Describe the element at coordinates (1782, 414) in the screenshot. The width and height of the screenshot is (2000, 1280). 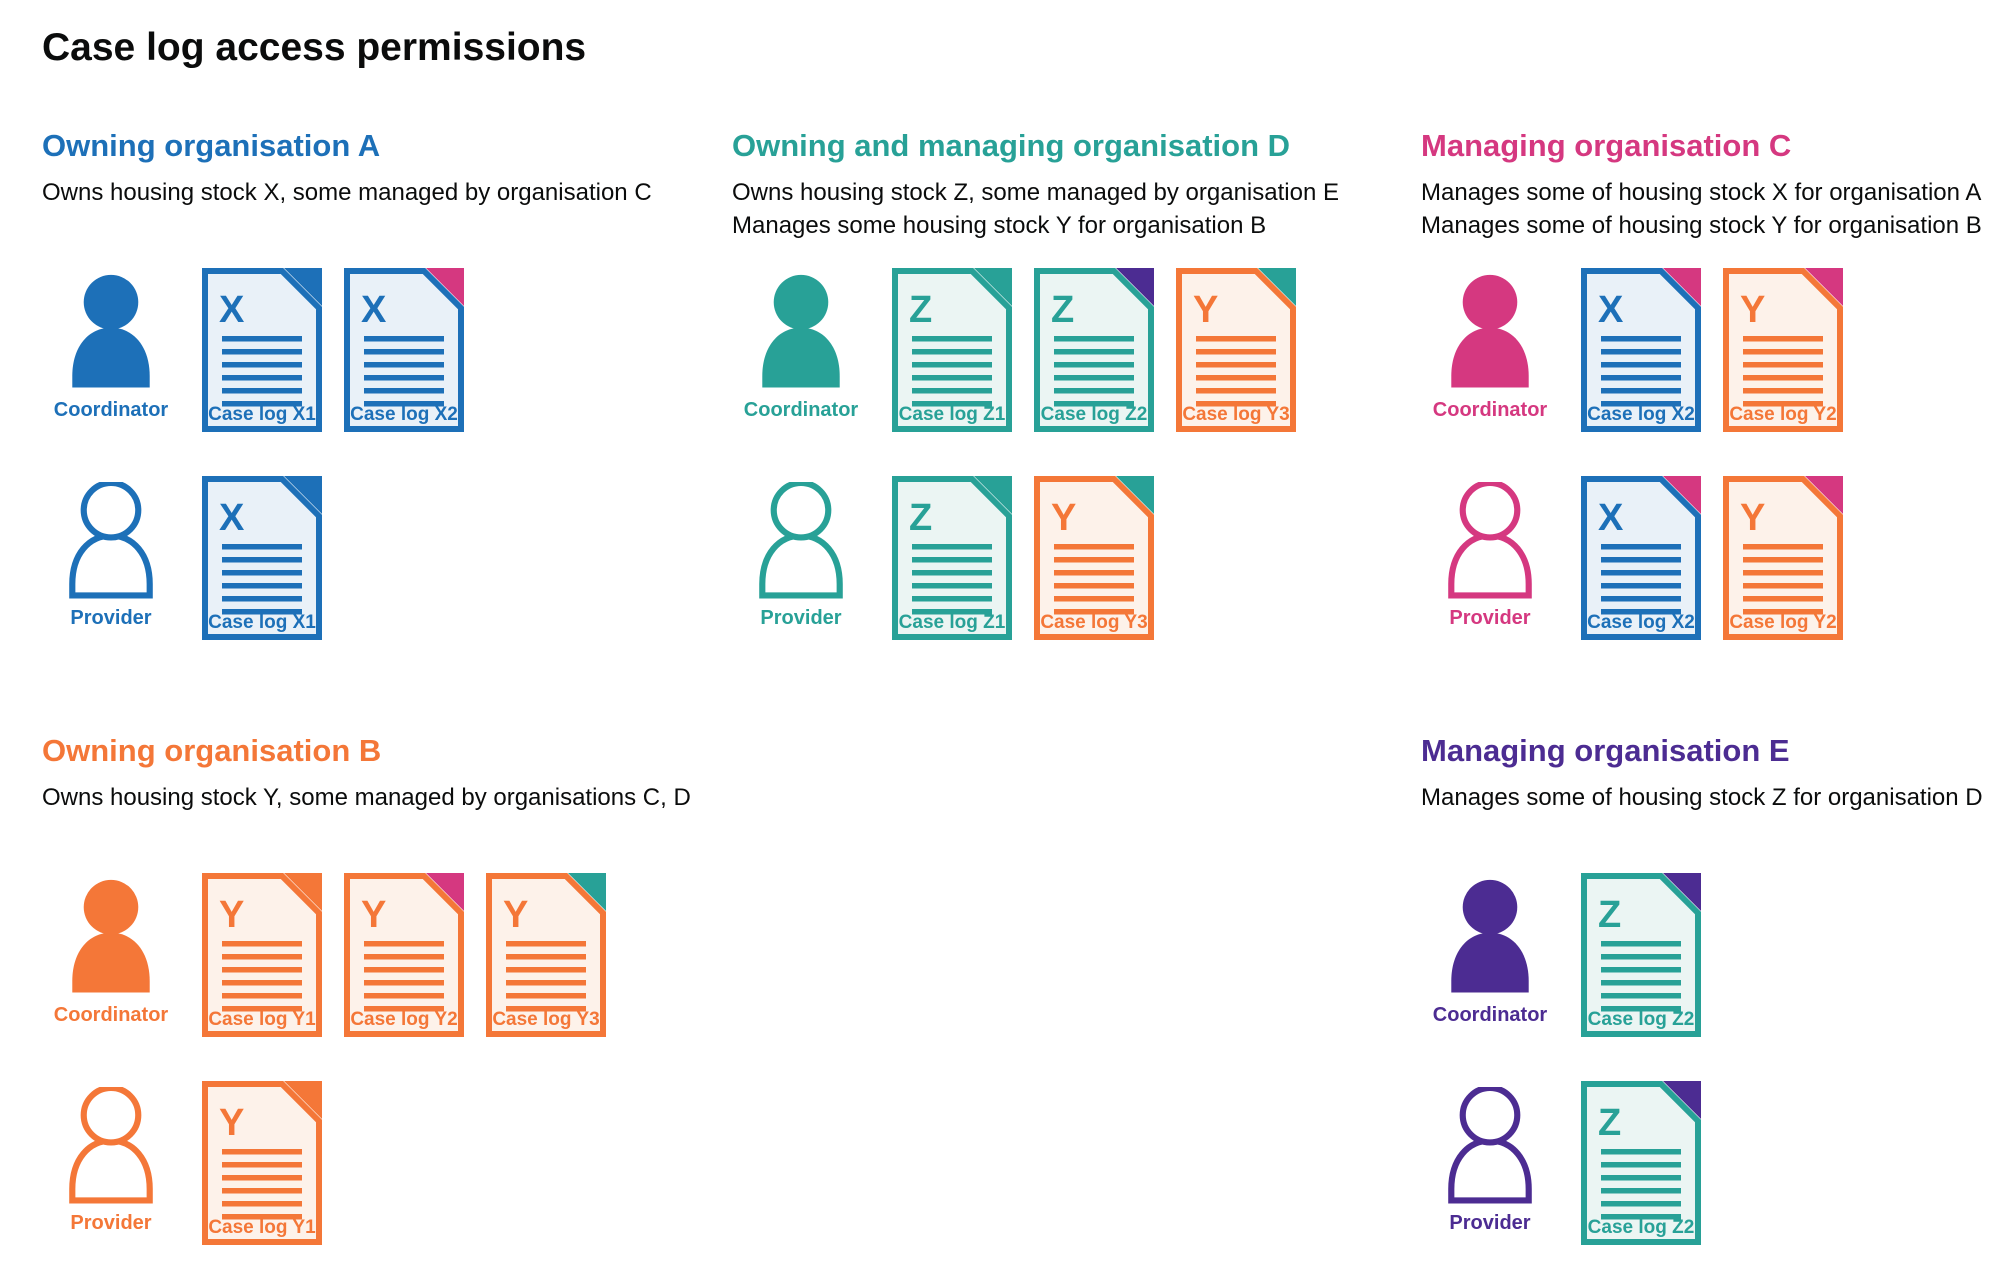
I see `case-log-label: Case log Y2` at that location.